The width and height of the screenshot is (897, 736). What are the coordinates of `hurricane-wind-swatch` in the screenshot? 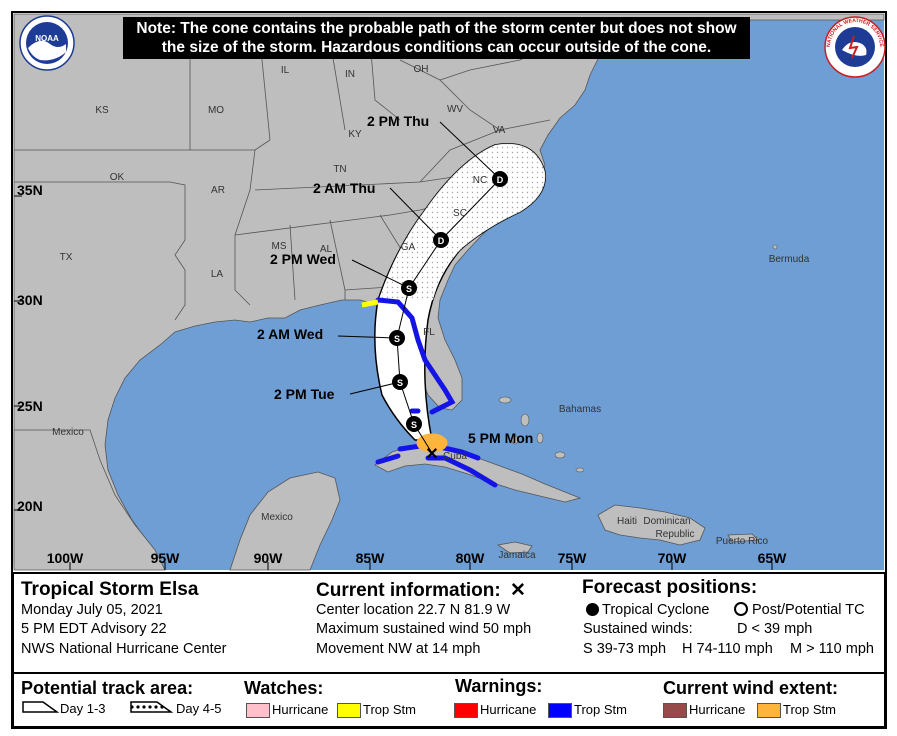 It's located at (675, 710).